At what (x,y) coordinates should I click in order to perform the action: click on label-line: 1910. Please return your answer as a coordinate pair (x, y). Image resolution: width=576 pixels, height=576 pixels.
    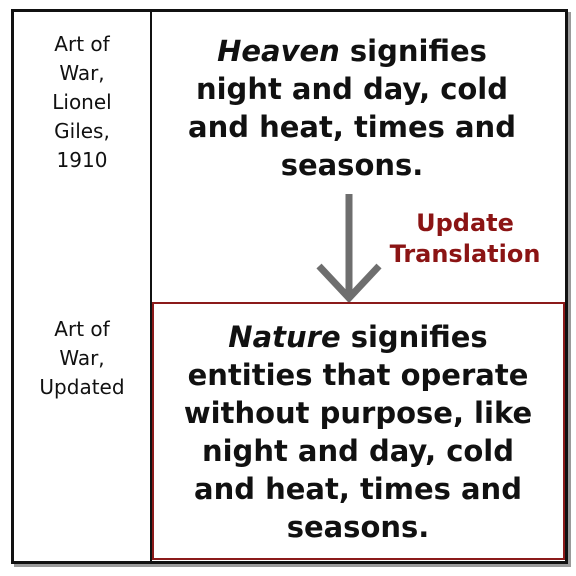
    Looking at the image, I should click on (82, 160).